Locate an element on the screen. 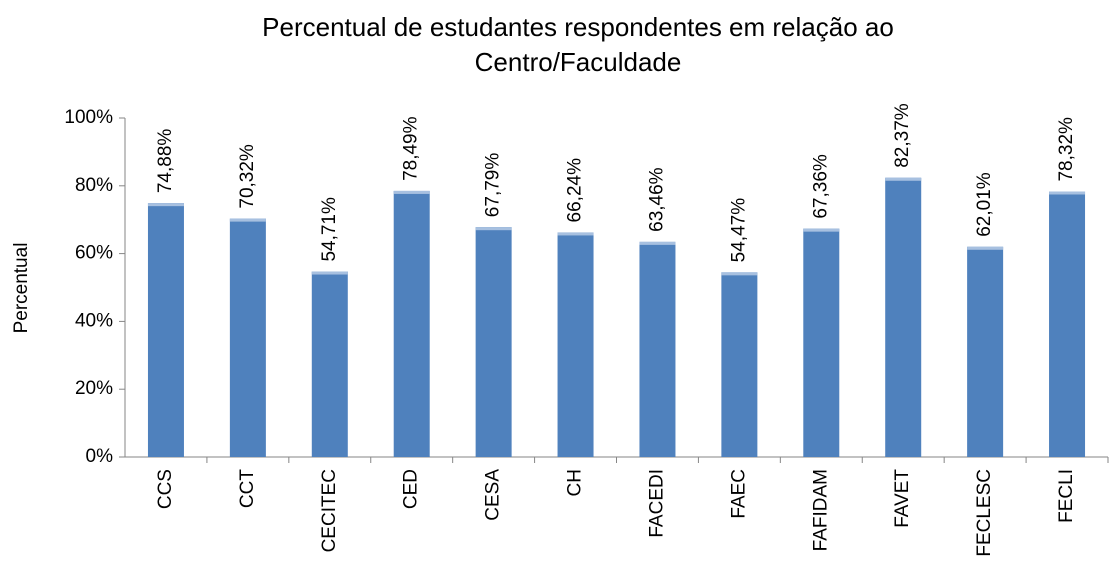 The image size is (1116, 573). y-tick-label: 100% is located at coordinates (88, 117).